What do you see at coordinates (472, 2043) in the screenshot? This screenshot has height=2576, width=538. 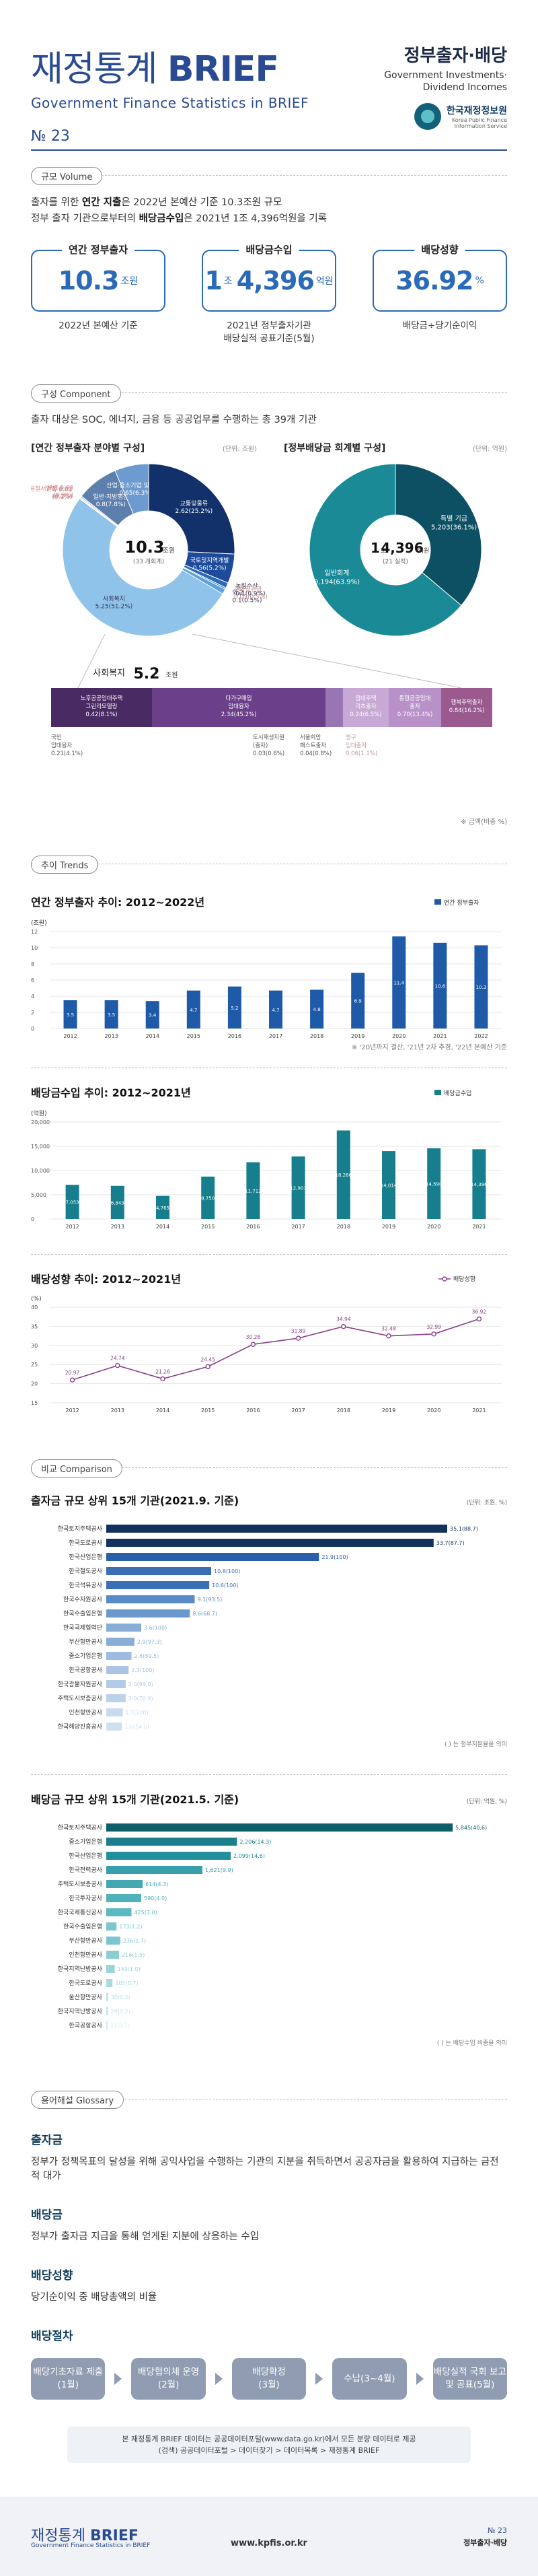 I see `chart-note: ( ) 는 배당수입 비중을 의미` at bounding box center [472, 2043].